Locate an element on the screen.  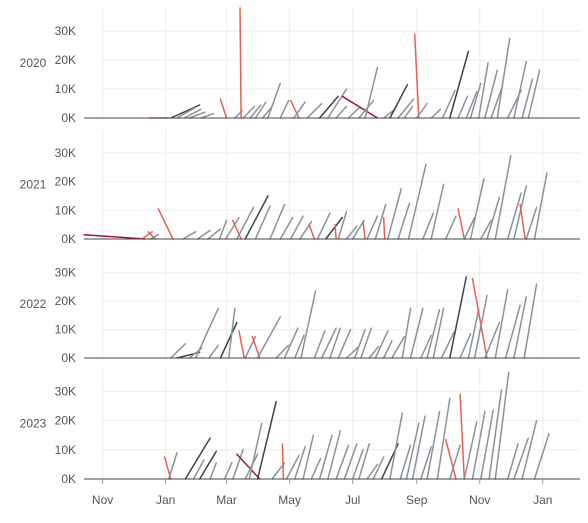
panel-year-label: 2023 is located at coordinates (33, 424).